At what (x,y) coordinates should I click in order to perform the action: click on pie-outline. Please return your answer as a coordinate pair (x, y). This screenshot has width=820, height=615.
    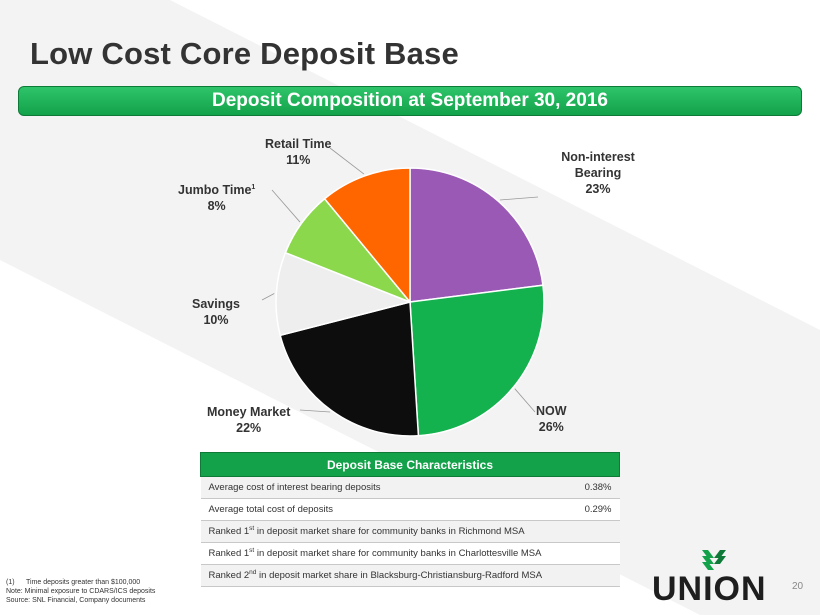
    Looking at the image, I should click on (410, 302).